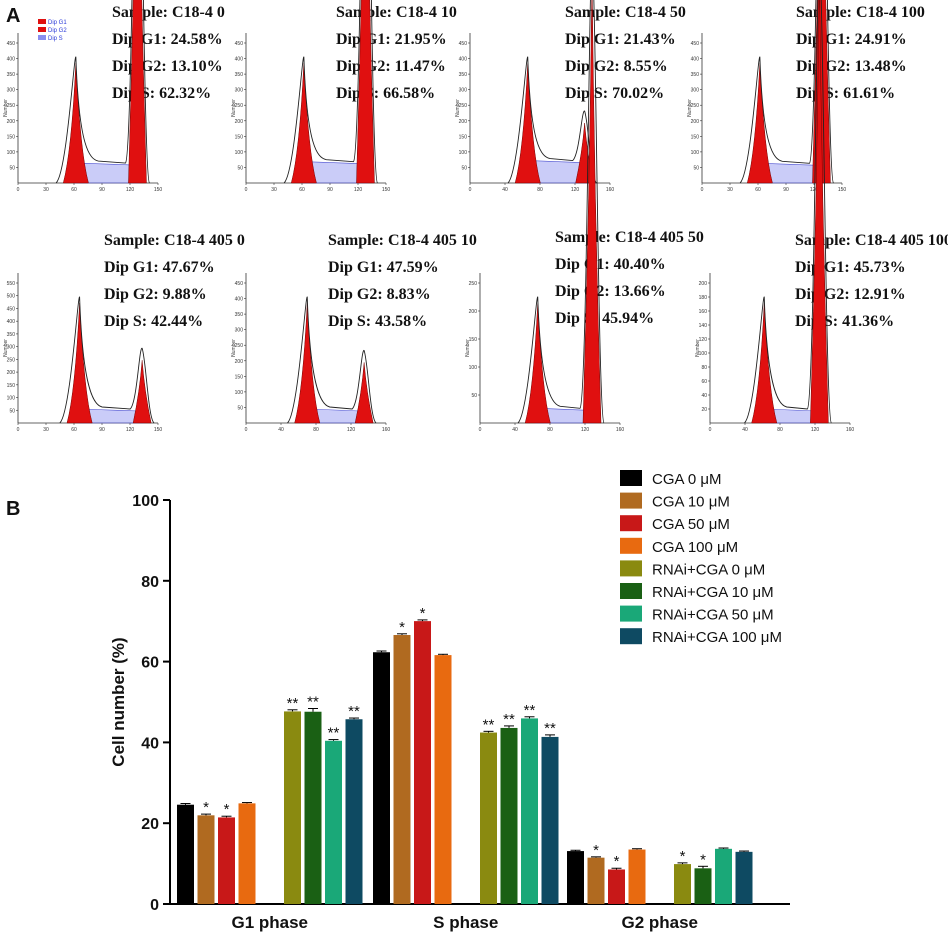 The height and width of the screenshot is (934, 948). I want to click on histogram-y-tick-label: 20, so click(704, 410).